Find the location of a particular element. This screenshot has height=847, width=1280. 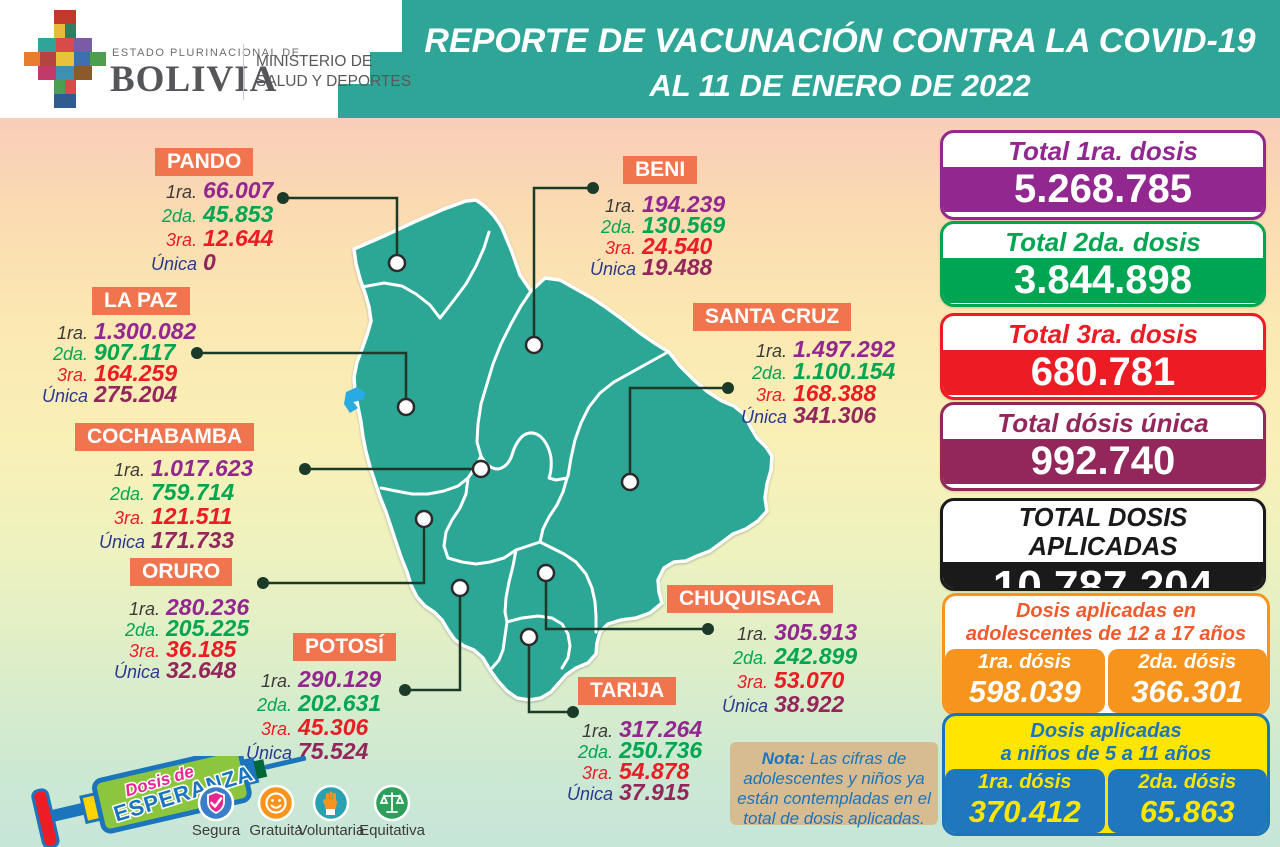

dose-row: 1ra. 1.497.292 is located at coordinates (825, 349).